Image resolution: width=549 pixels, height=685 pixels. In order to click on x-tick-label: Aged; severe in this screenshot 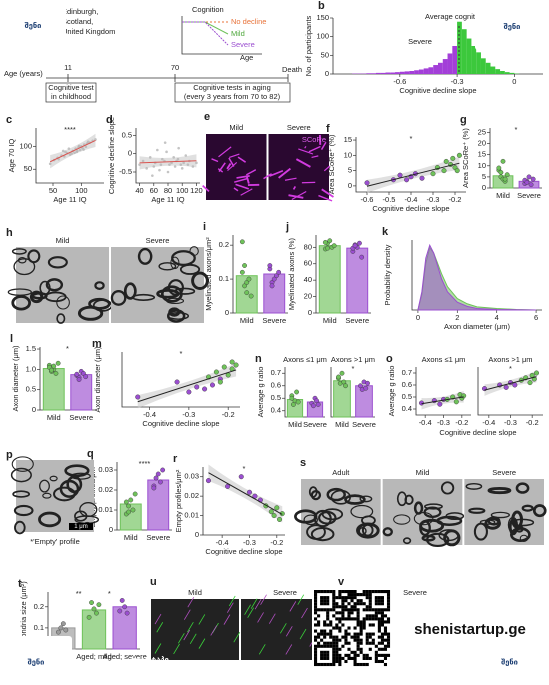, I will do `click(125, 656)`.